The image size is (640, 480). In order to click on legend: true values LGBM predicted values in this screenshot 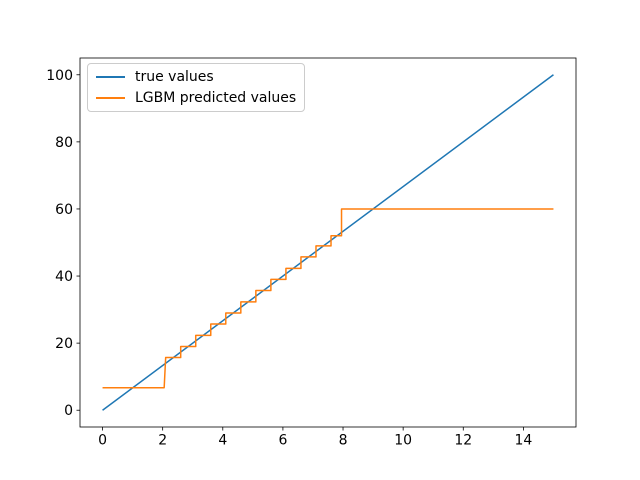, I will do `click(196, 87)`.